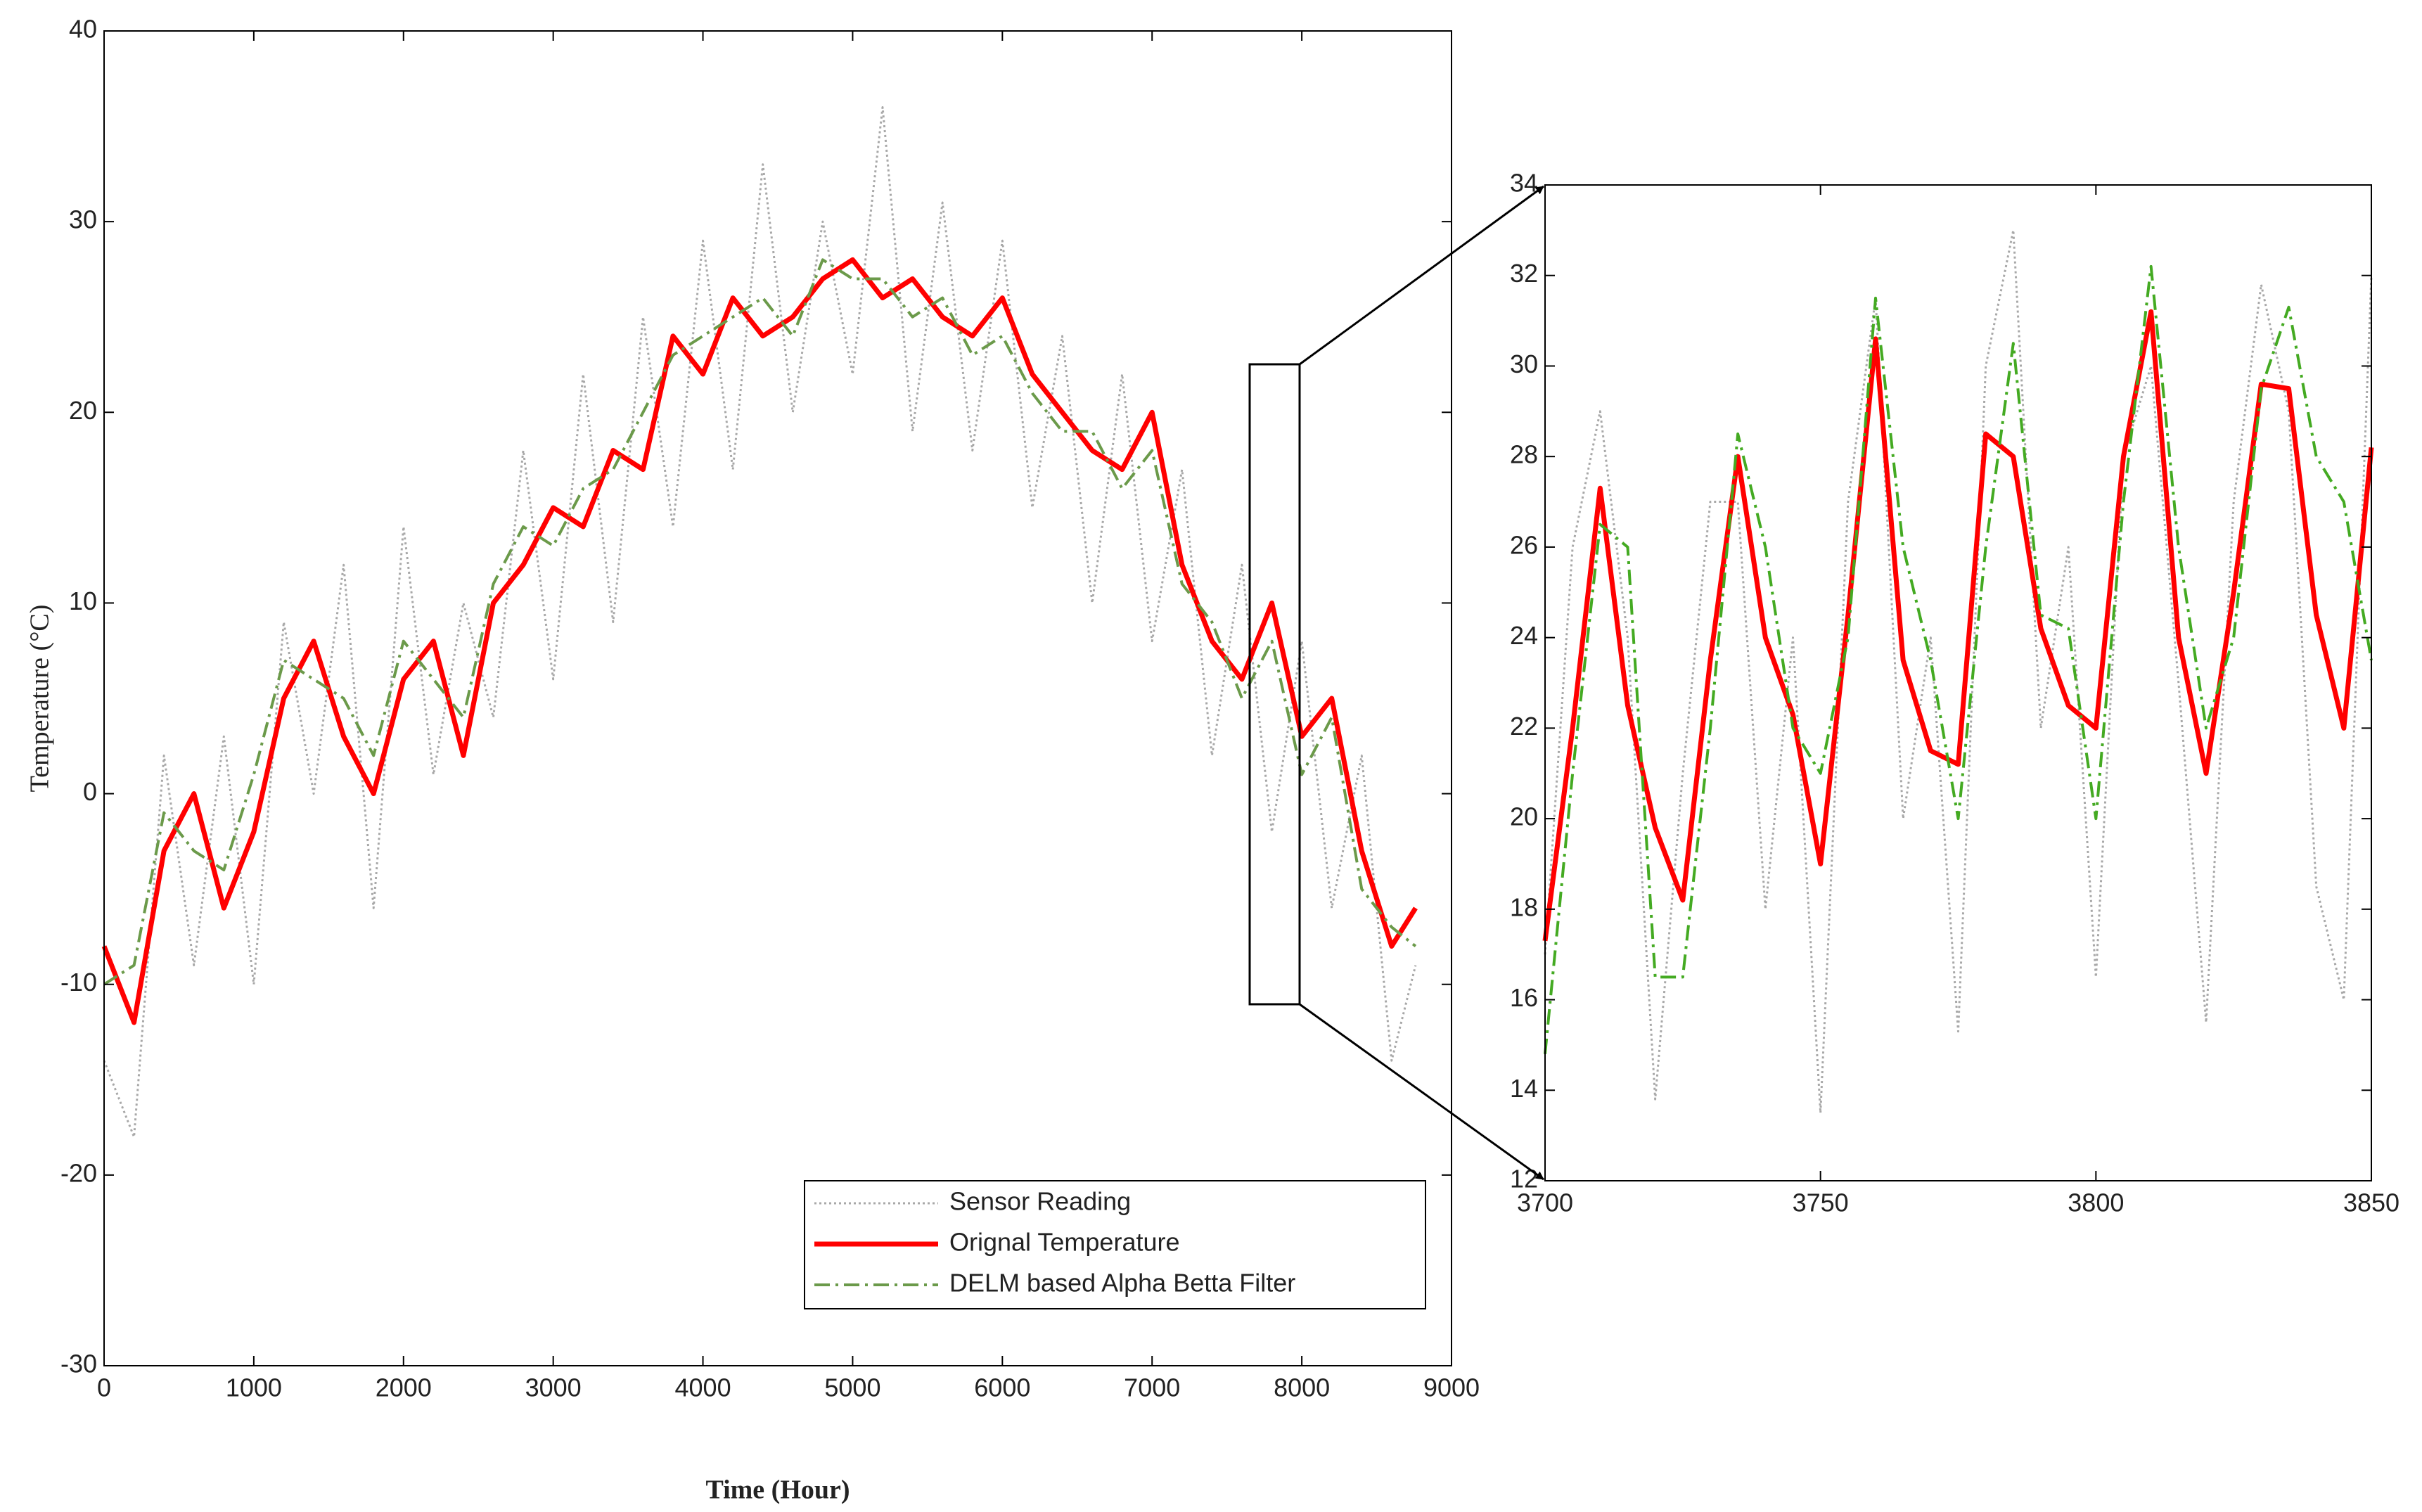  Describe the element at coordinates (1821, 1203) in the screenshot. I see `x-tick-label: 3750` at that location.